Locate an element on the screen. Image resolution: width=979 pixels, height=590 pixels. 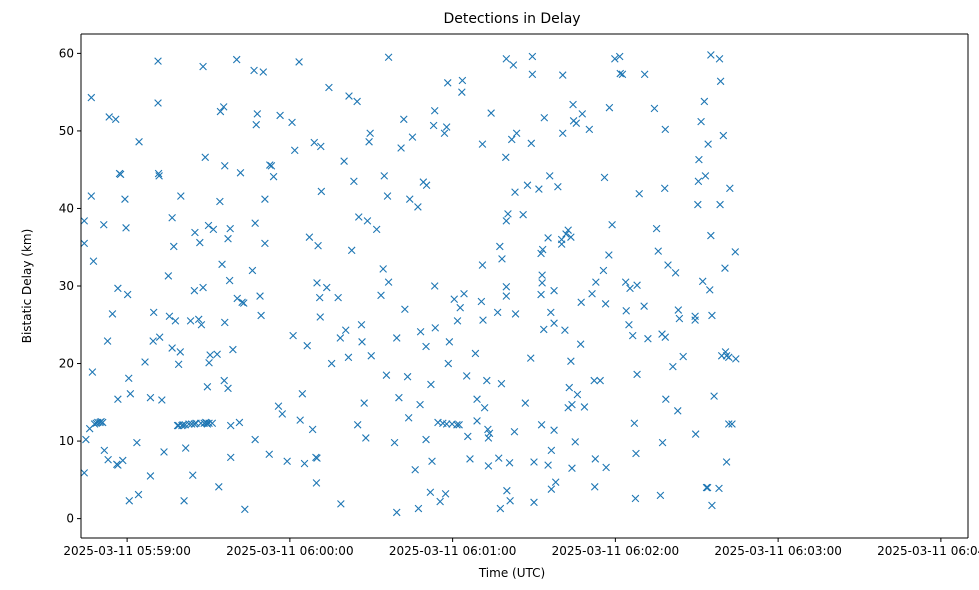
x-tick-label: 2025-03-11 06:03:00 is located at coordinates (777, 551).